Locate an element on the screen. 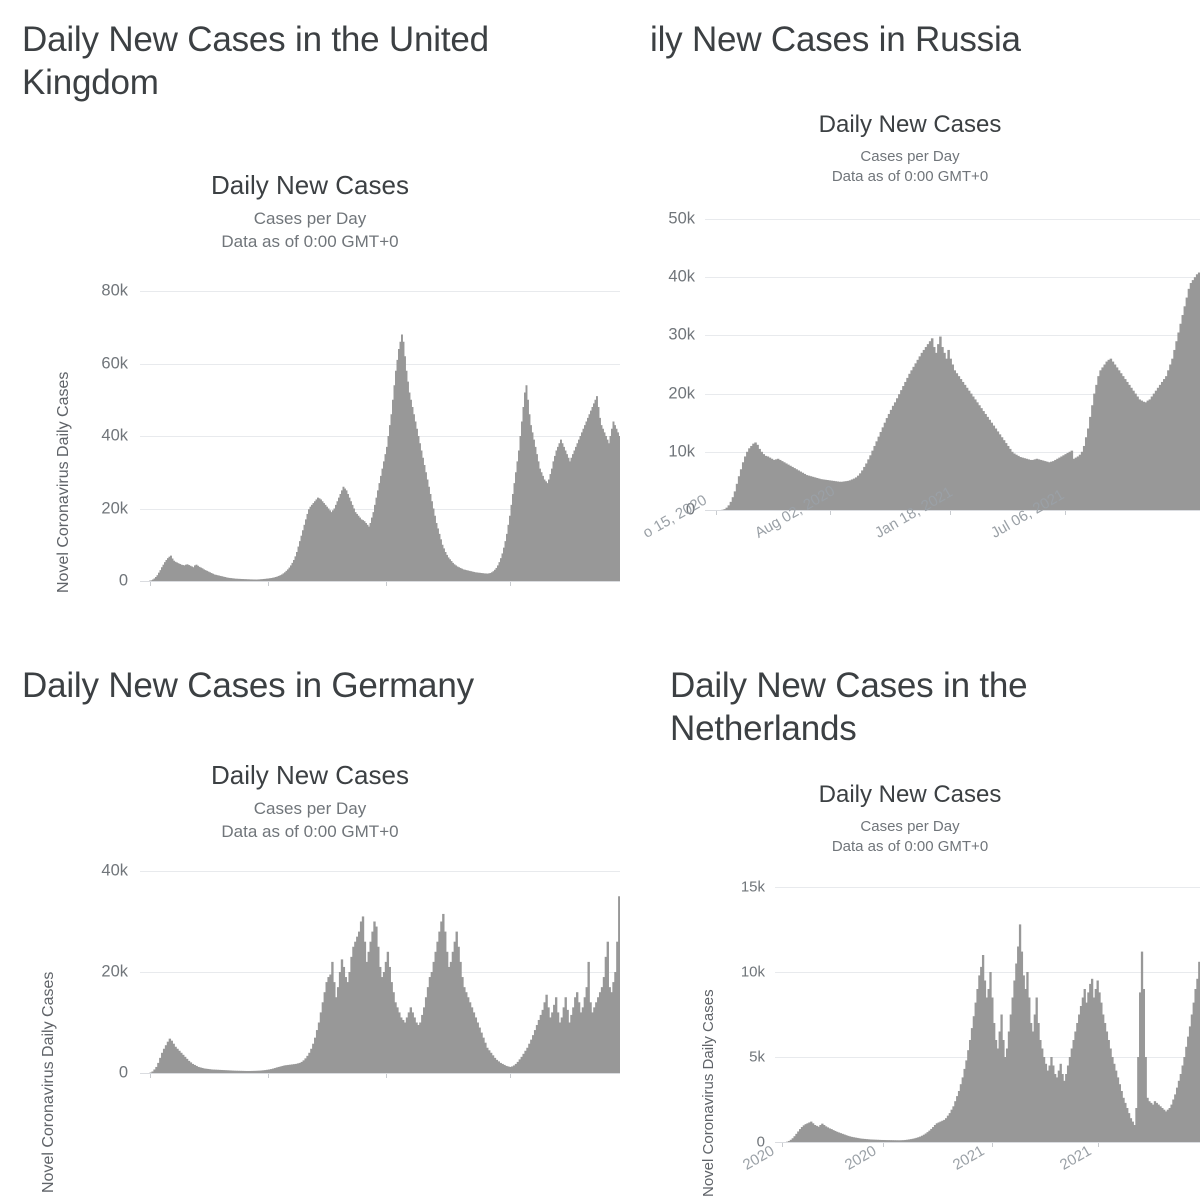  baseline-uk is located at coordinates (380, 581).